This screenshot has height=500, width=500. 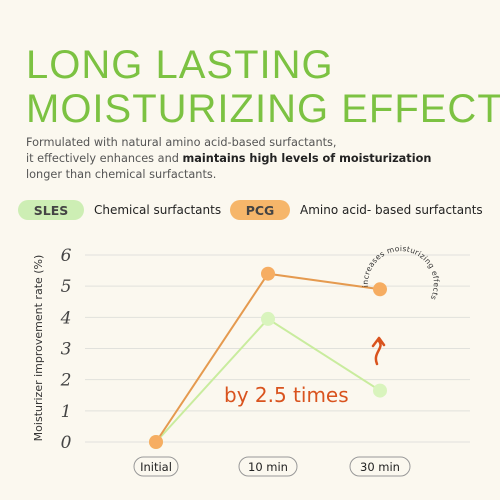 I want to click on legend-item-pcg: PCG Amino acid- based surfactants, so click(x=356, y=210).